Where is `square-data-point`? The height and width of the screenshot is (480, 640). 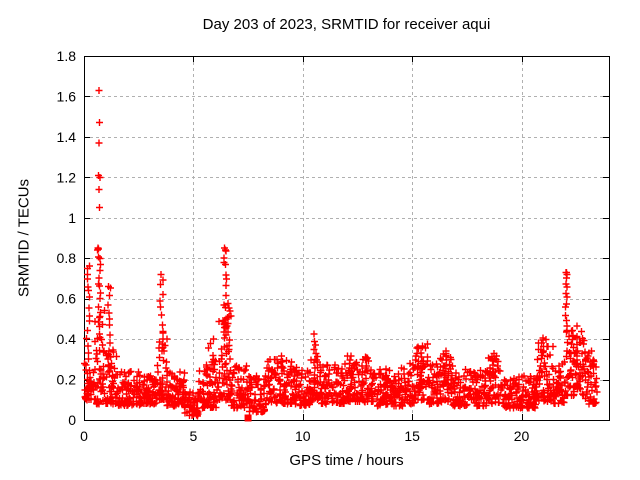 square-data-point is located at coordinates (248, 418).